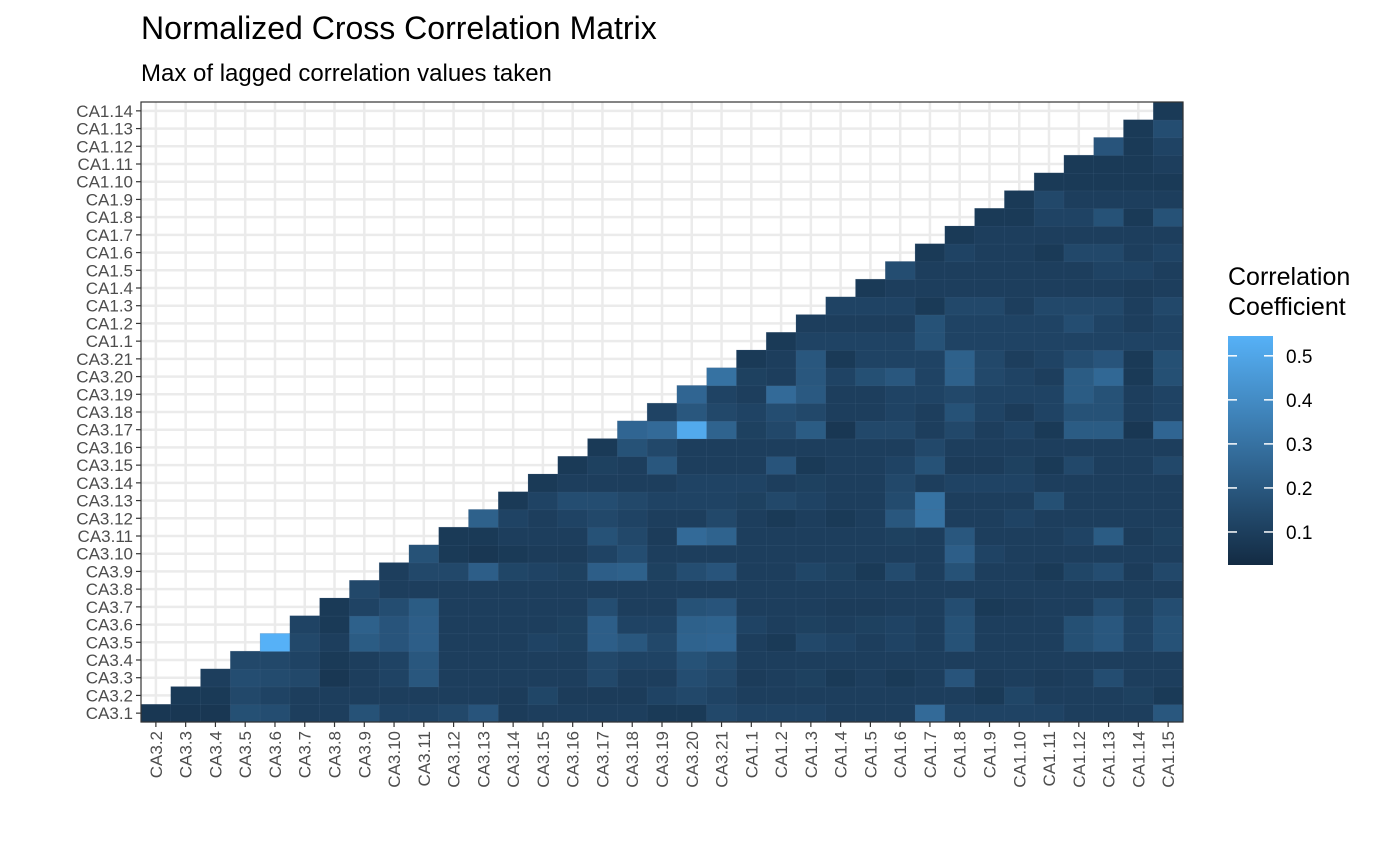  I want to click on y-tick-label: CA3.10, so click(104, 554).